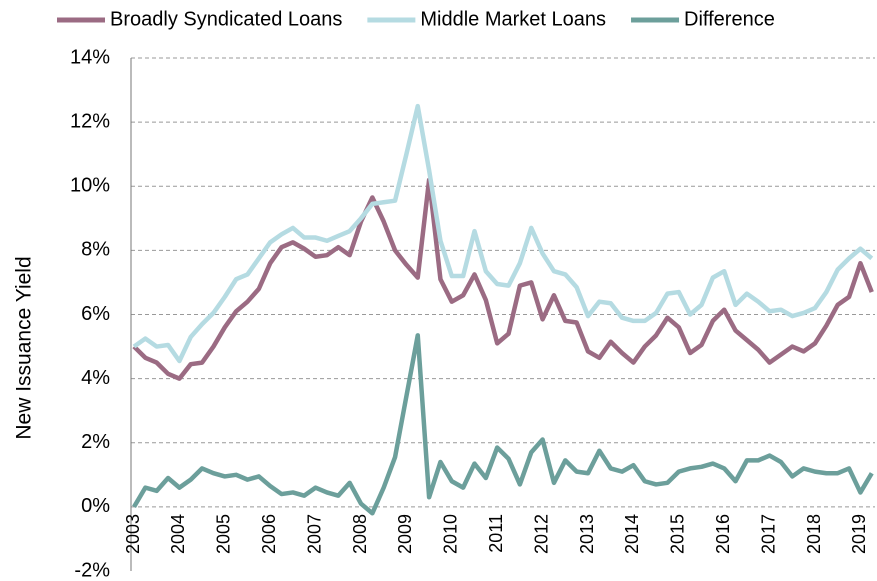  Describe the element at coordinates (95, 314) in the screenshot. I see `y-tick-label: 6%` at that location.